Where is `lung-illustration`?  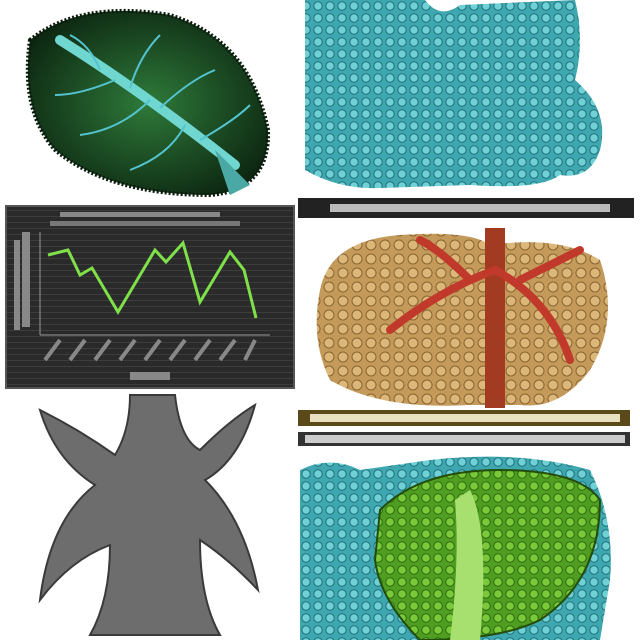
lung-illustration is located at coordinates (462, 318).